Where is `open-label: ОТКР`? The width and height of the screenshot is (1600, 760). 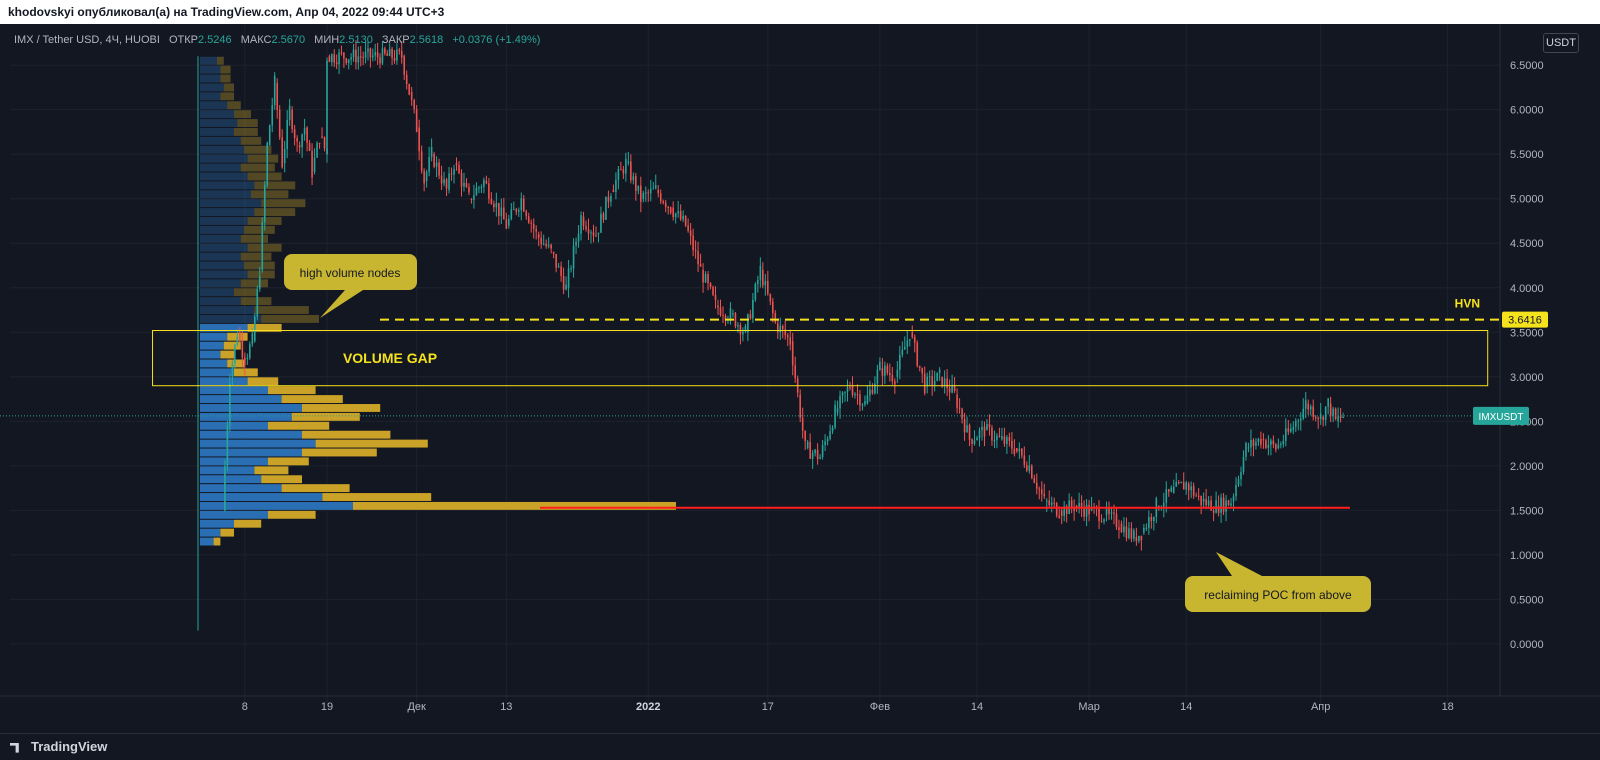
open-label: ОТКР is located at coordinates (183, 40).